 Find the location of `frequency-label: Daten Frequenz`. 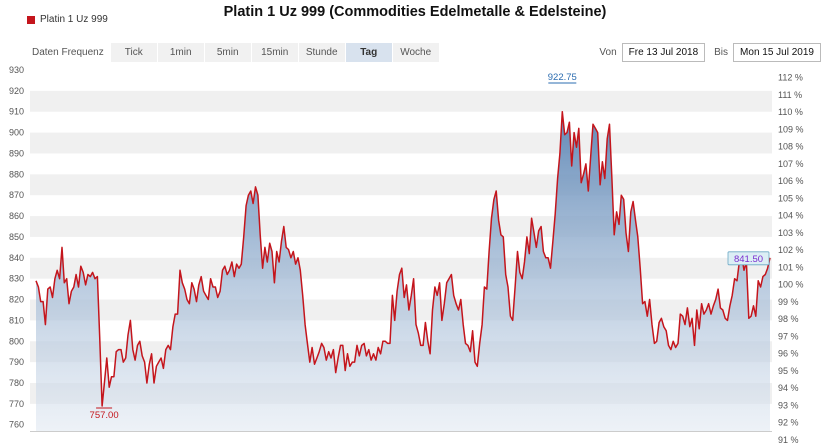

frequency-label: Daten Frequenz is located at coordinates (68, 52).